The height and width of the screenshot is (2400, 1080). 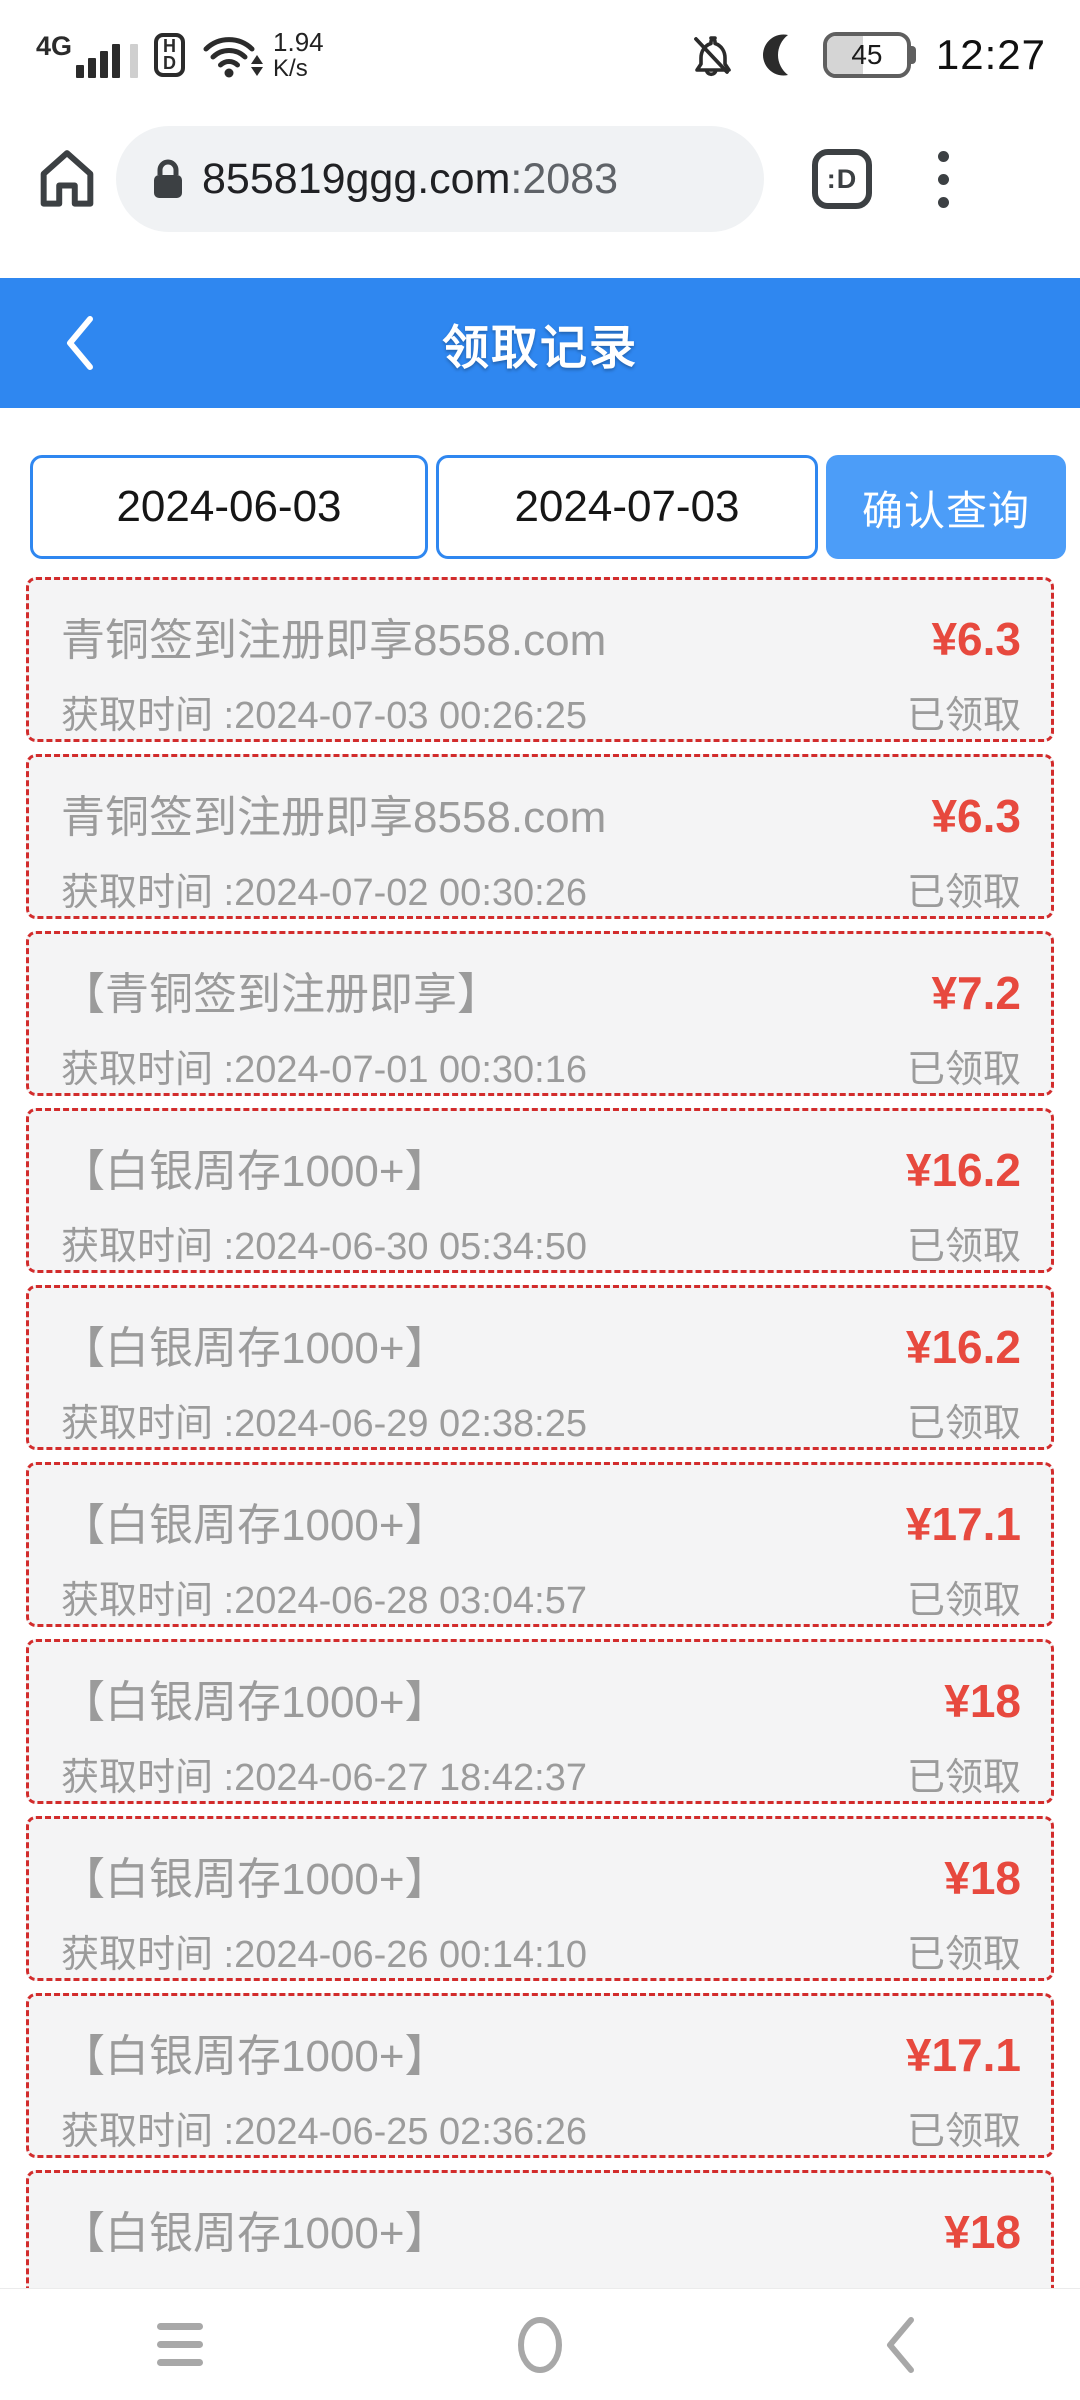 What do you see at coordinates (324, 1070) in the screenshot?
I see `record-time: 获取时间 :2024-07-01 00:30:16` at bounding box center [324, 1070].